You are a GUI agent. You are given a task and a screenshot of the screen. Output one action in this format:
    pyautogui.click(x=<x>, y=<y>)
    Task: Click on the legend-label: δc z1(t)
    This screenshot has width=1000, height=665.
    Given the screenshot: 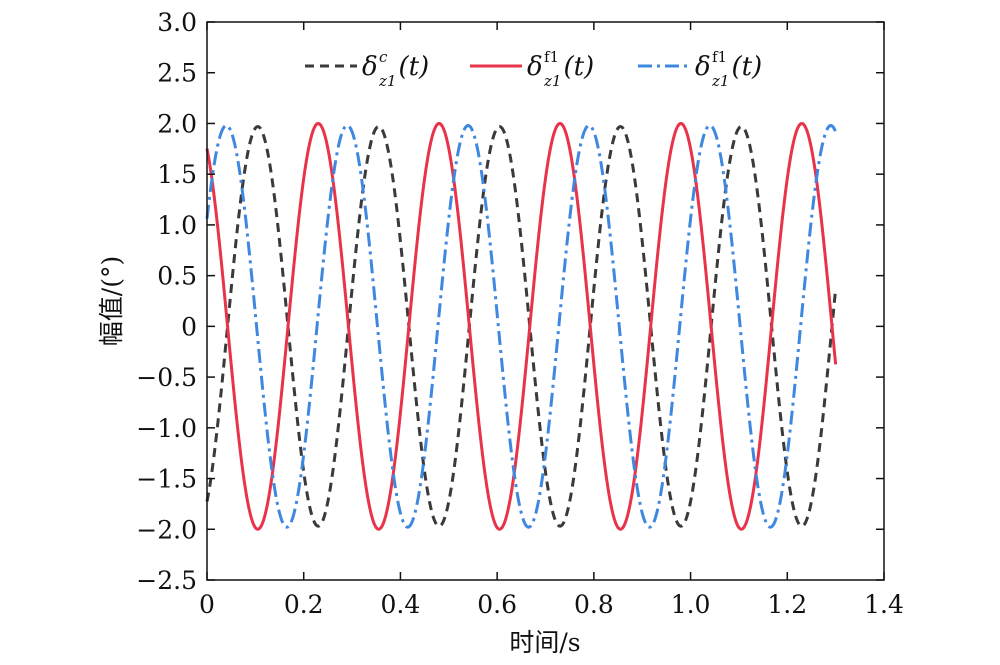 What is the action you would take?
    pyautogui.click(x=395, y=69)
    